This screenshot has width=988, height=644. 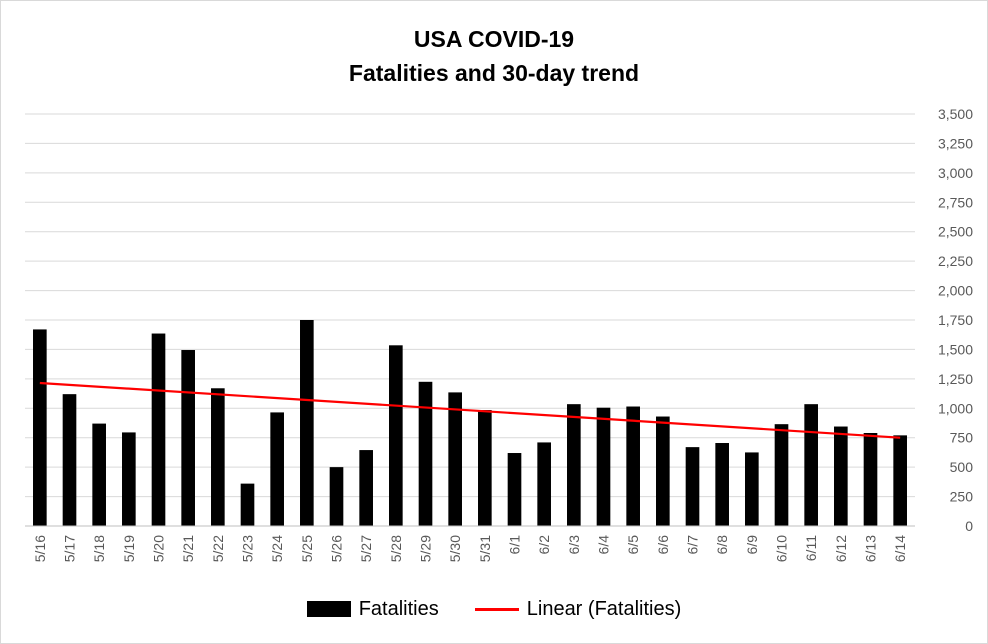 I want to click on y-tick-label: 3,250, so click(x=955, y=143).